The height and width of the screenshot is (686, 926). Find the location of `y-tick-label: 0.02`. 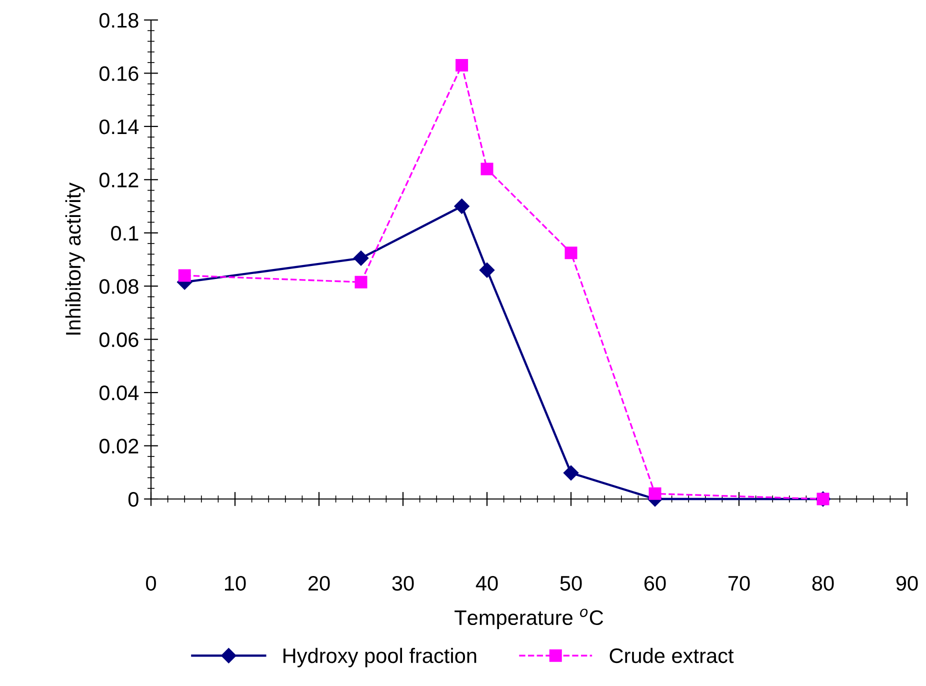

y-tick-label: 0.02 is located at coordinates (118, 446).